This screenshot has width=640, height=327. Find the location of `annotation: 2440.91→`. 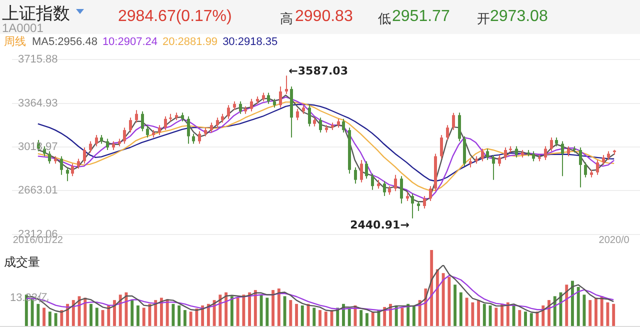

annotation: 2440.91→ is located at coordinates (380, 225).